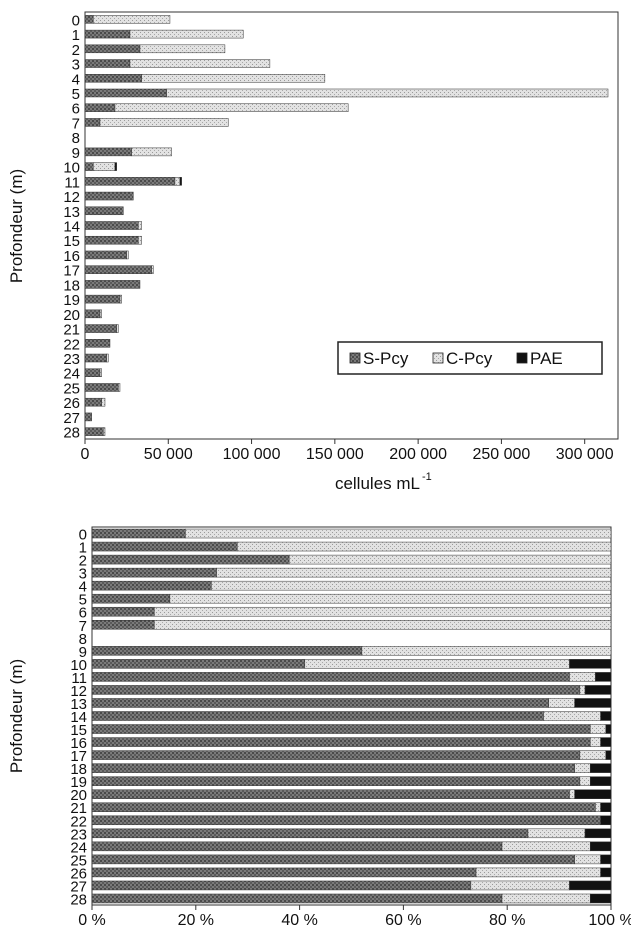  What do you see at coordinates (83, 574) in the screenshot?
I see `chart-2-y-tick-label: 3` at bounding box center [83, 574].